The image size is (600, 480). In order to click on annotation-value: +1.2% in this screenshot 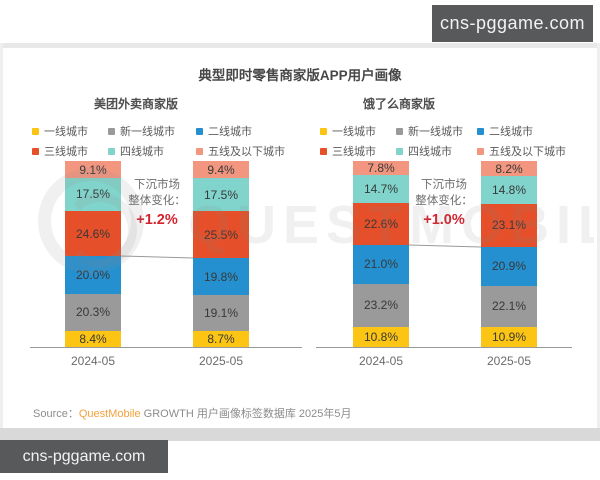, I will do `click(157, 220)`.